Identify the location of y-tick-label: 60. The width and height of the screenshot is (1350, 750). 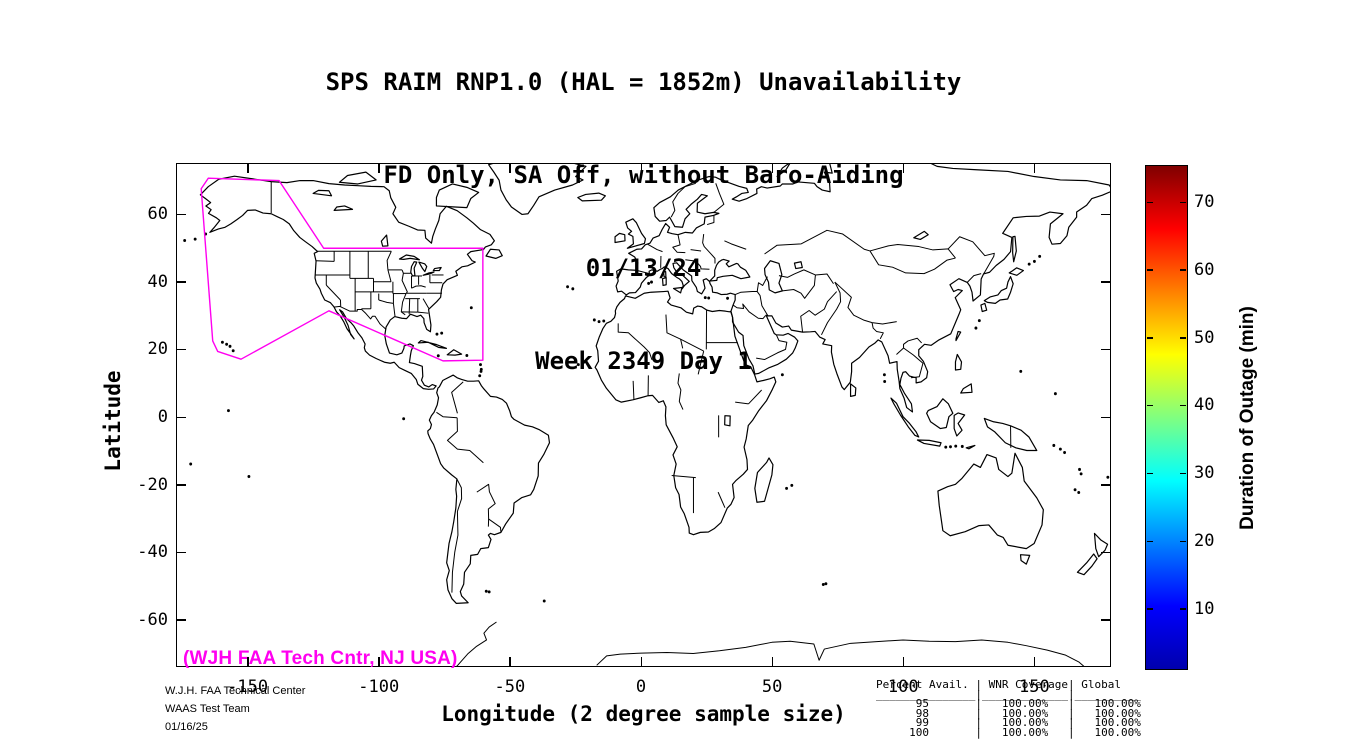
(157, 214).